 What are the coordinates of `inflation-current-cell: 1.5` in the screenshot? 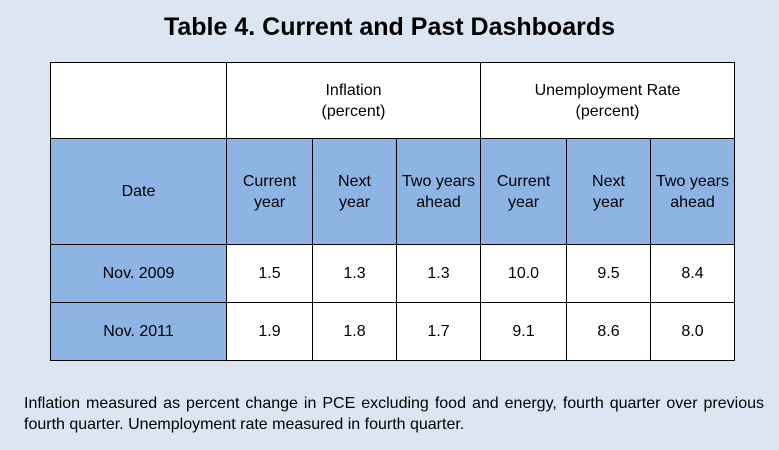 It's located at (269, 273).